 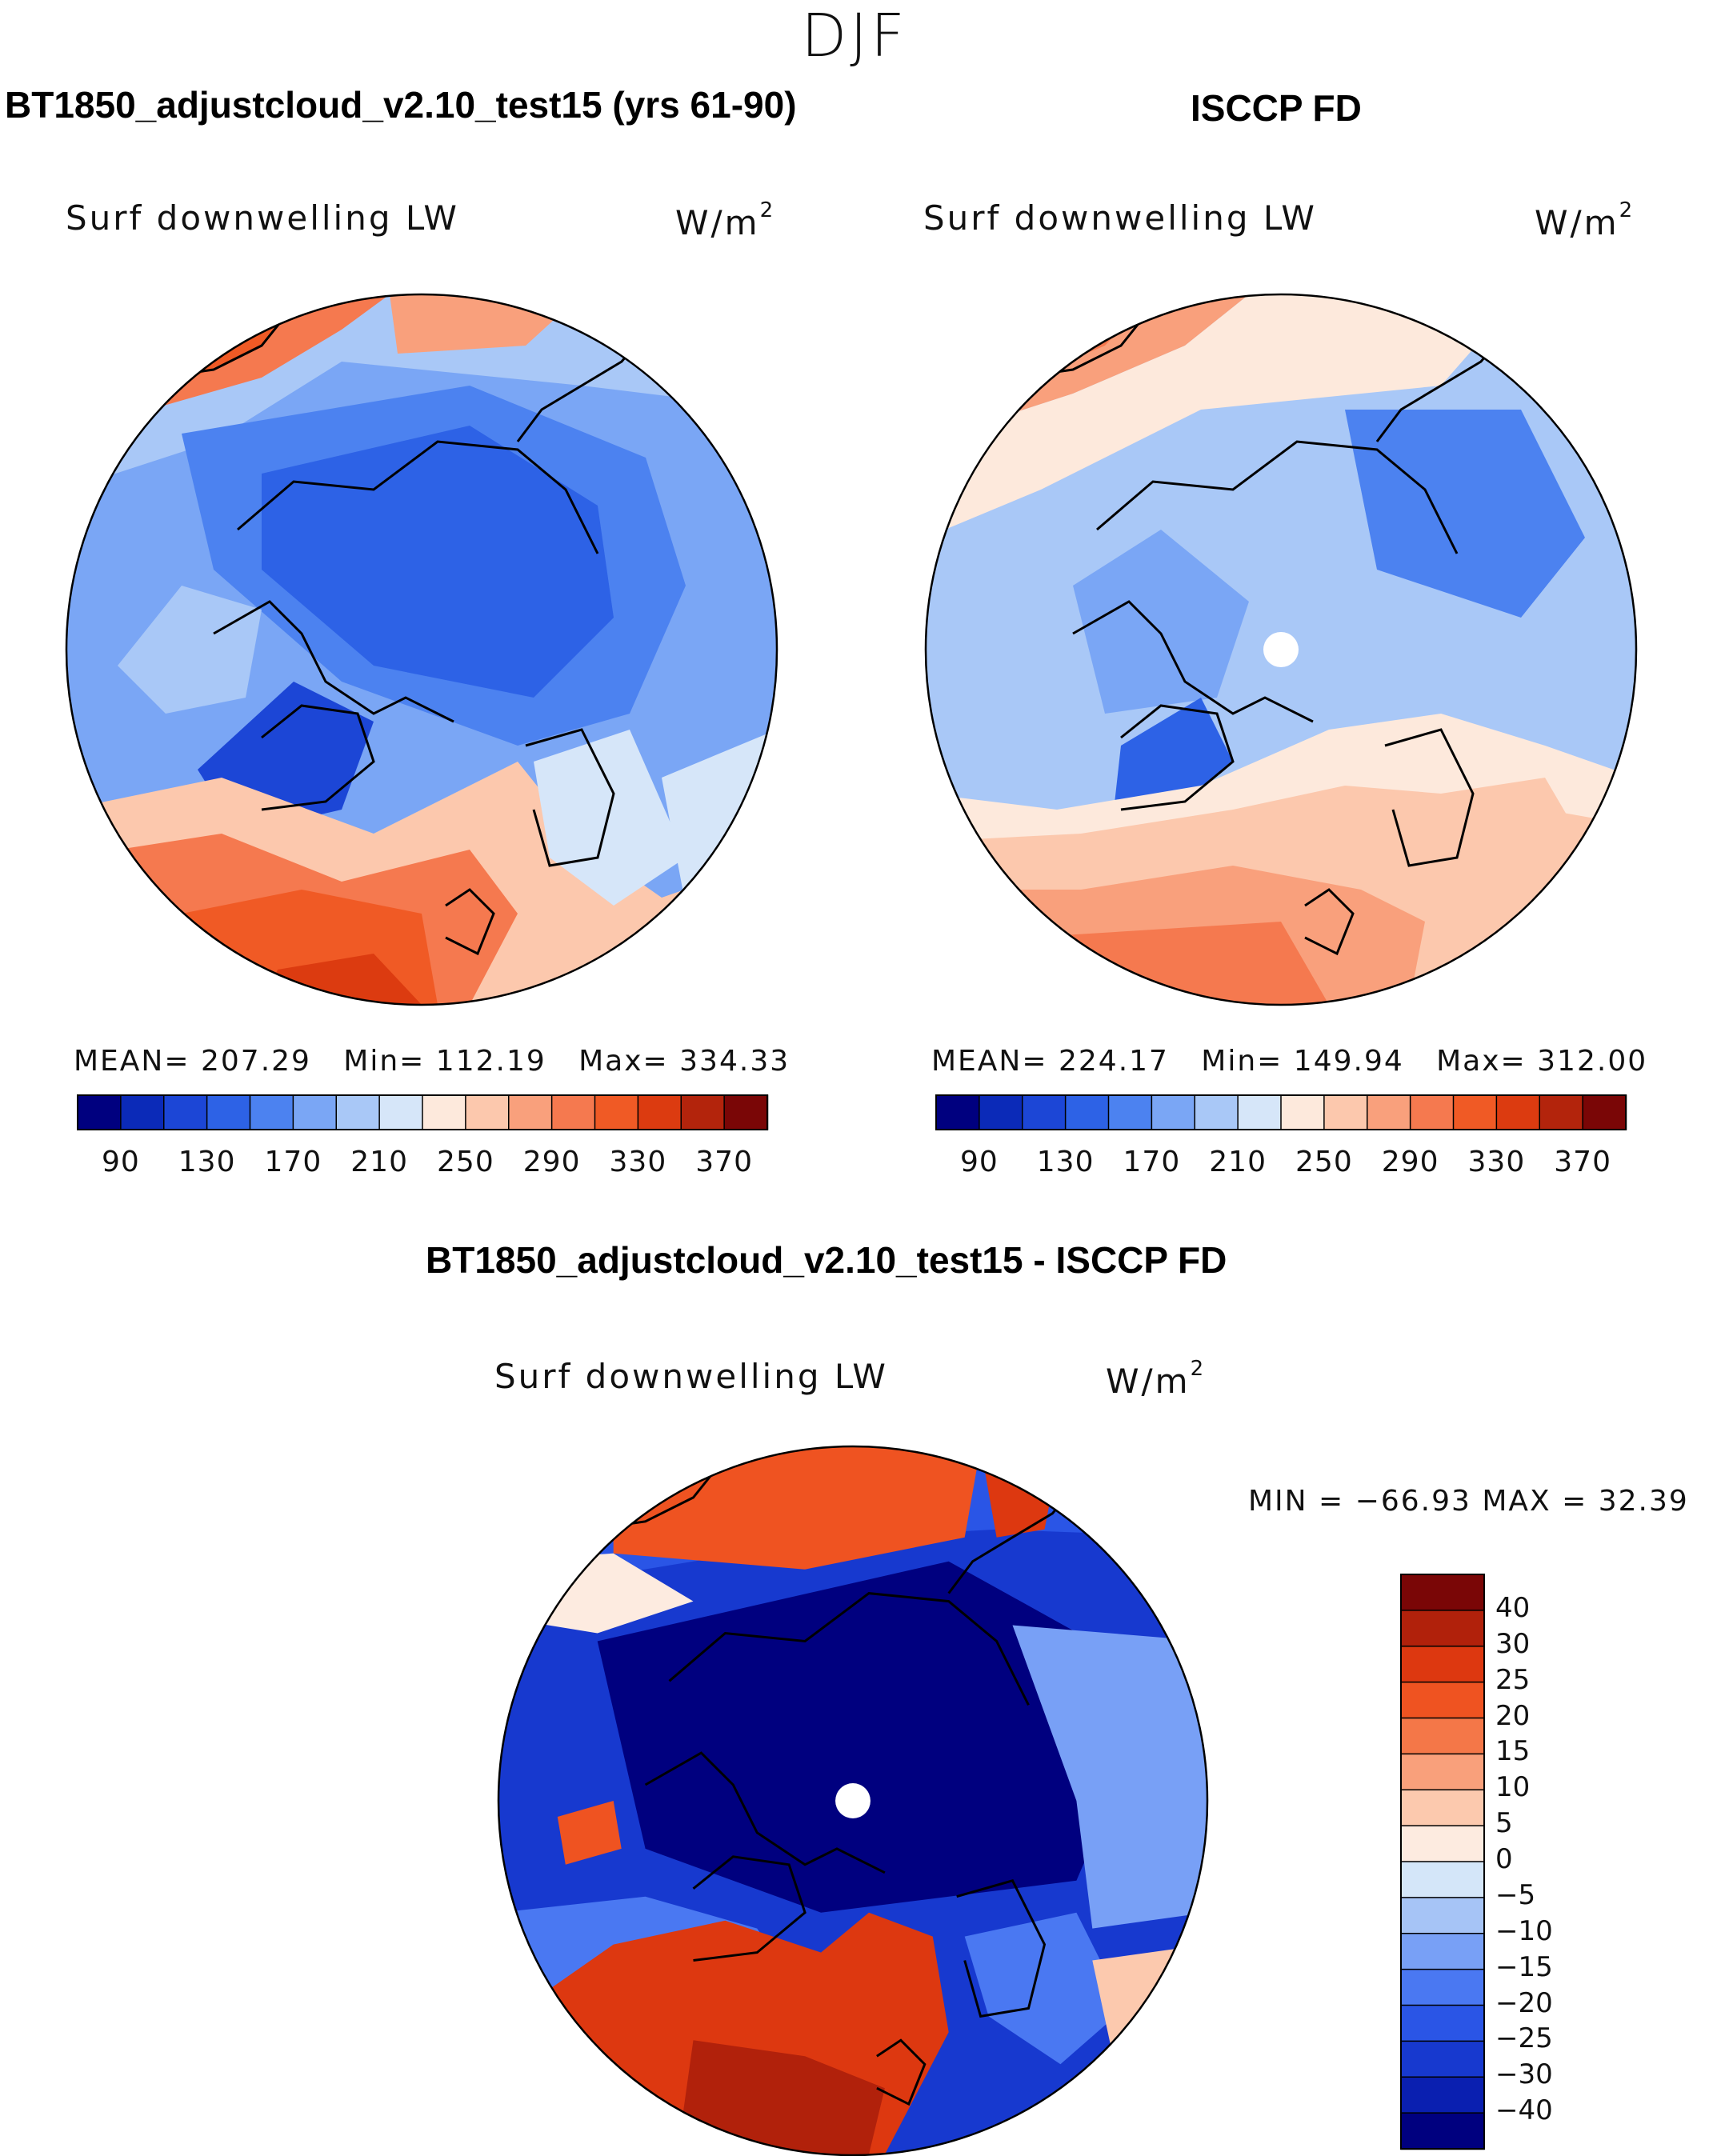 I want to click on panel2-colorbar-tick-label: 210, so click(x=1238, y=1162).